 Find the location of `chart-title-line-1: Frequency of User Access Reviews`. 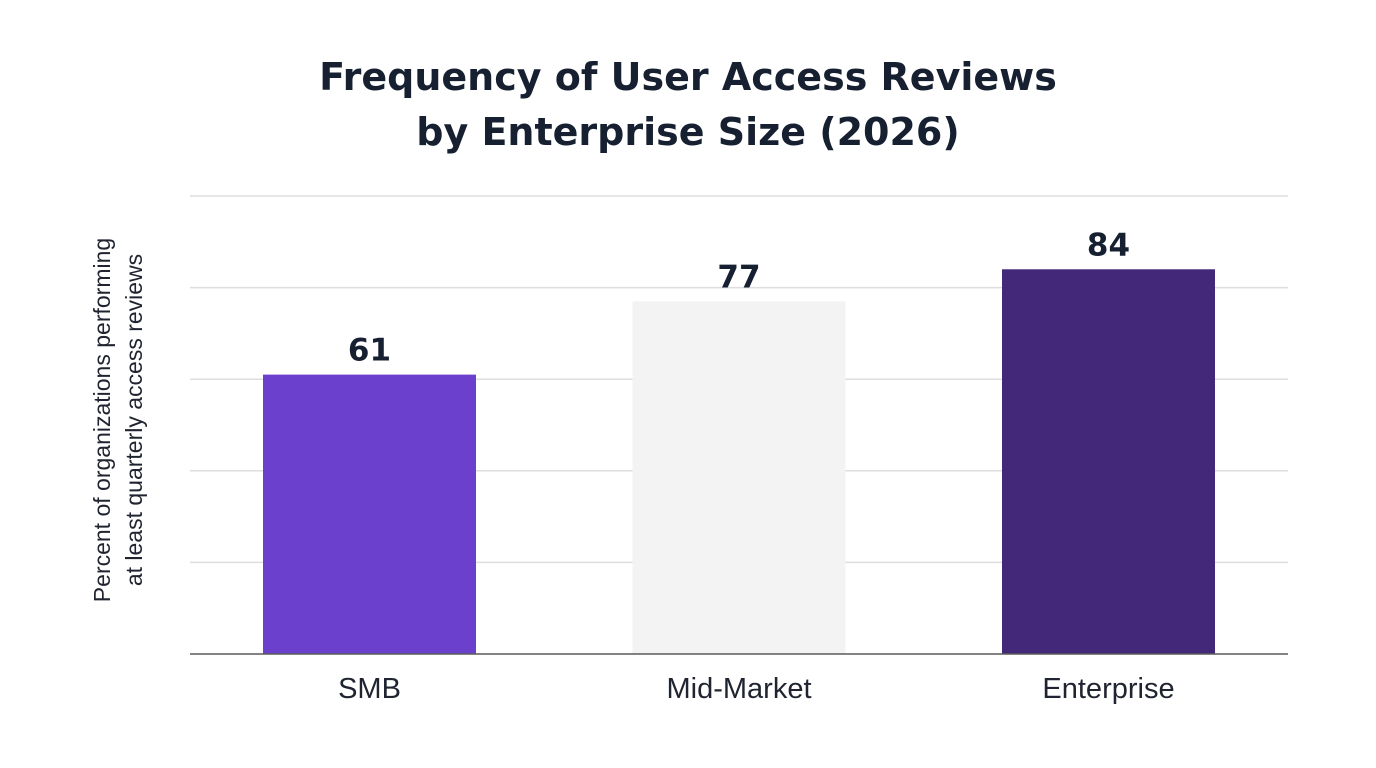

chart-title-line-1: Frequency of User Access Reviews is located at coordinates (688, 77).